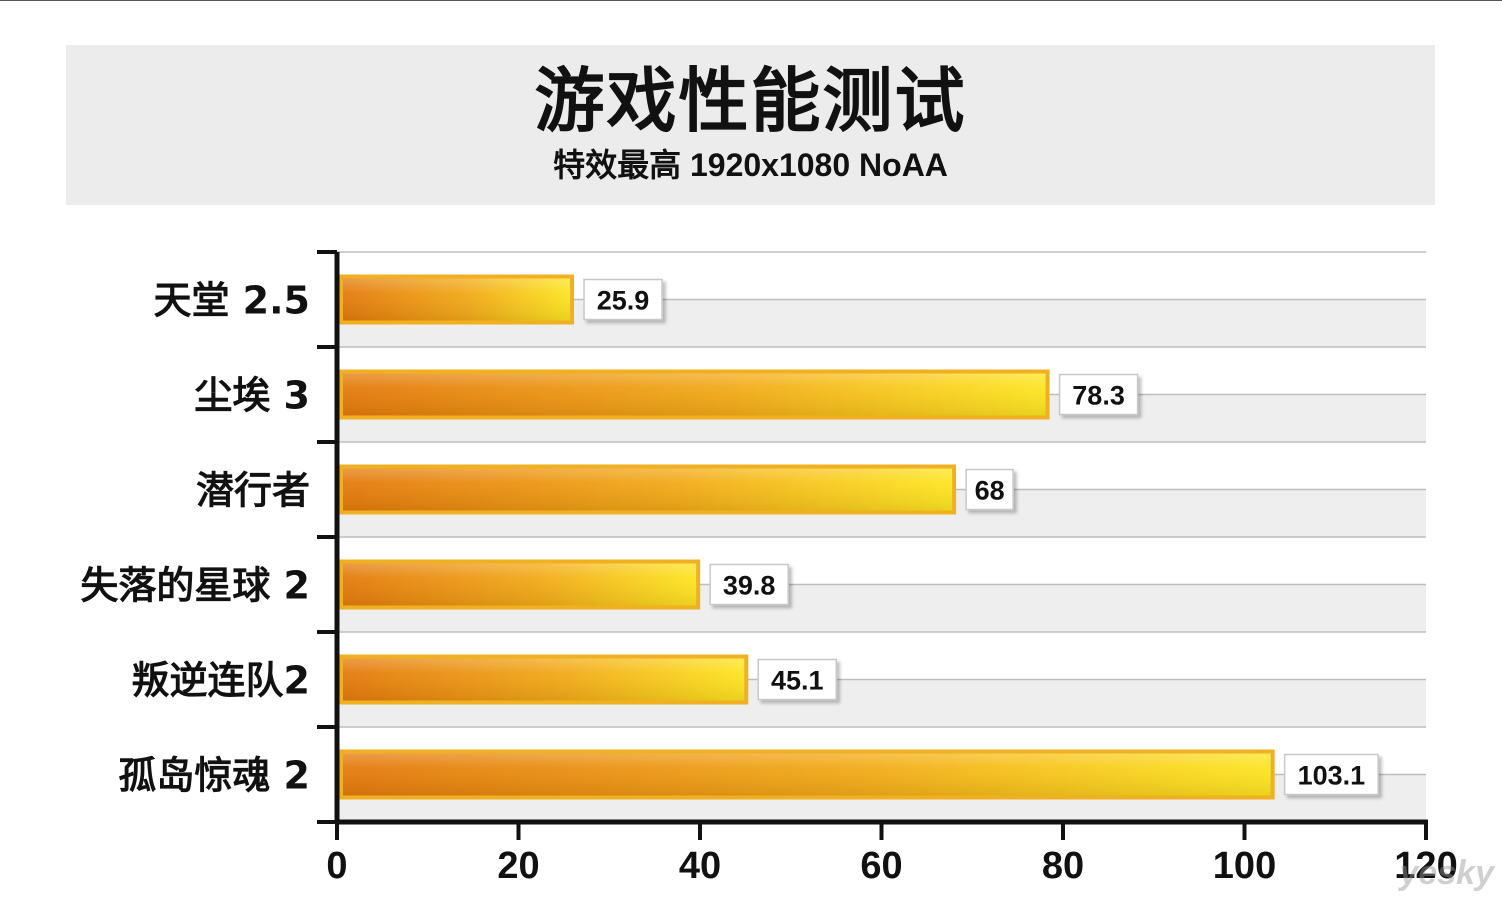 The image size is (1502, 899). I want to click on x-tick-label: 40, so click(700, 866).